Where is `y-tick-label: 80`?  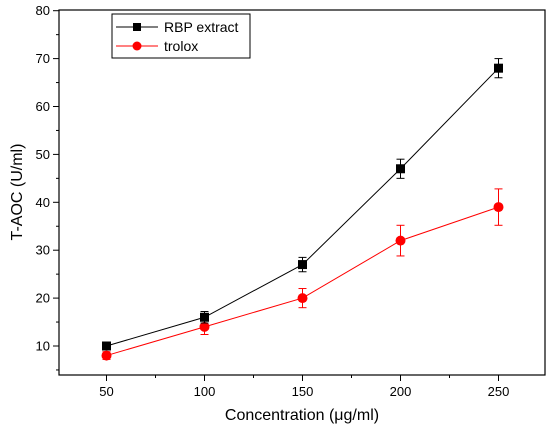 y-tick-label: 80 is located at coordinates (43, 10).